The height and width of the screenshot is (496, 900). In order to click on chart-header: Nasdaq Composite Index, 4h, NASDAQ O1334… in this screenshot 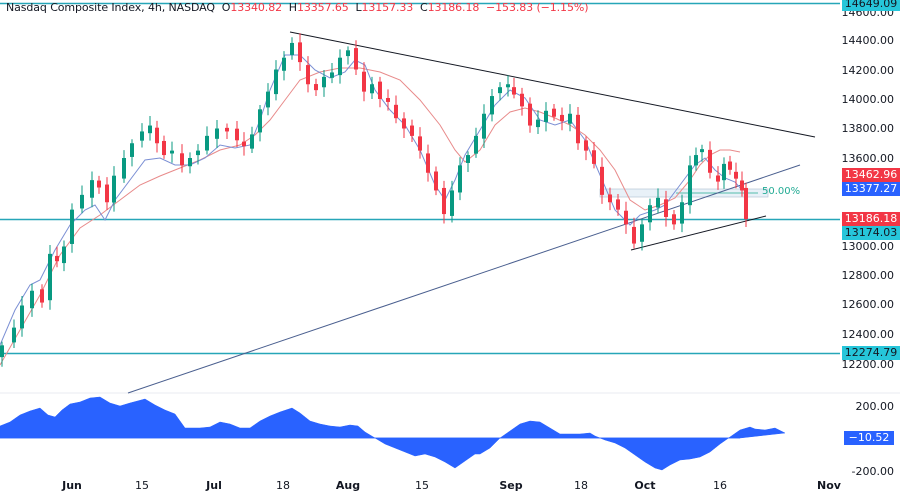, I will do `click(297, 7)`.